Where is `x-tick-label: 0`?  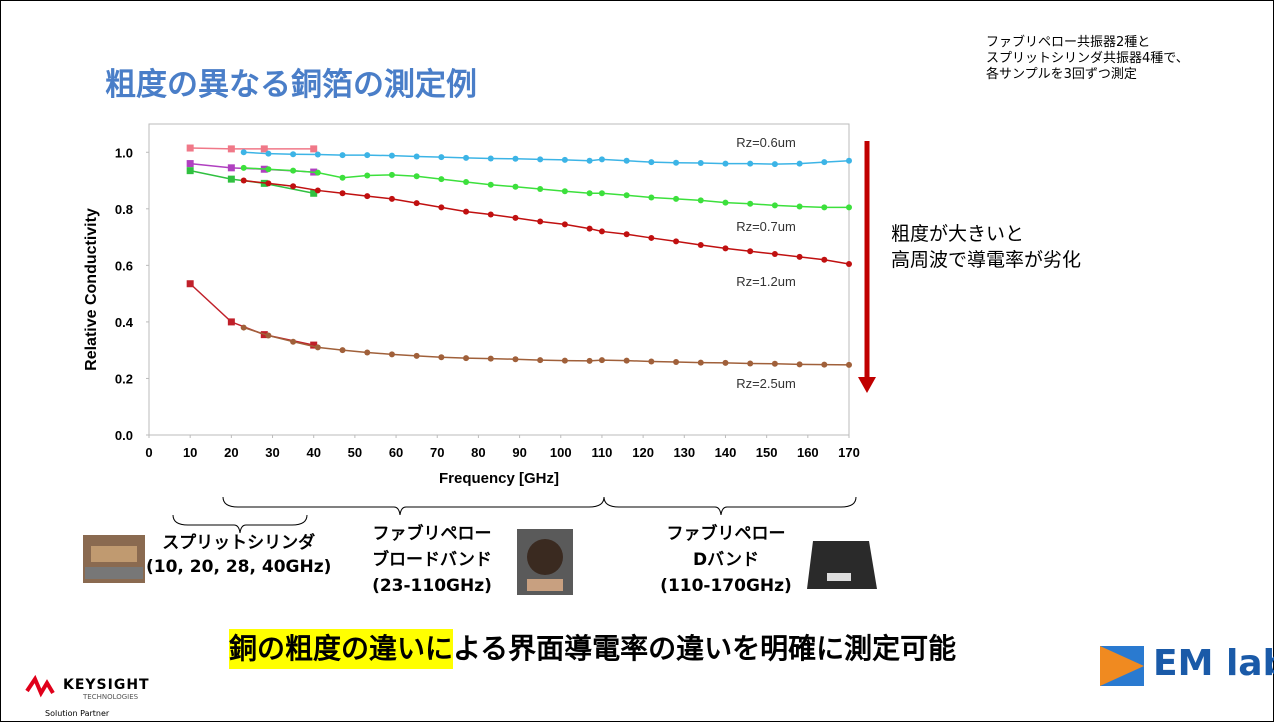
x-tick-label: 0 is located at coordinates (148, 452).